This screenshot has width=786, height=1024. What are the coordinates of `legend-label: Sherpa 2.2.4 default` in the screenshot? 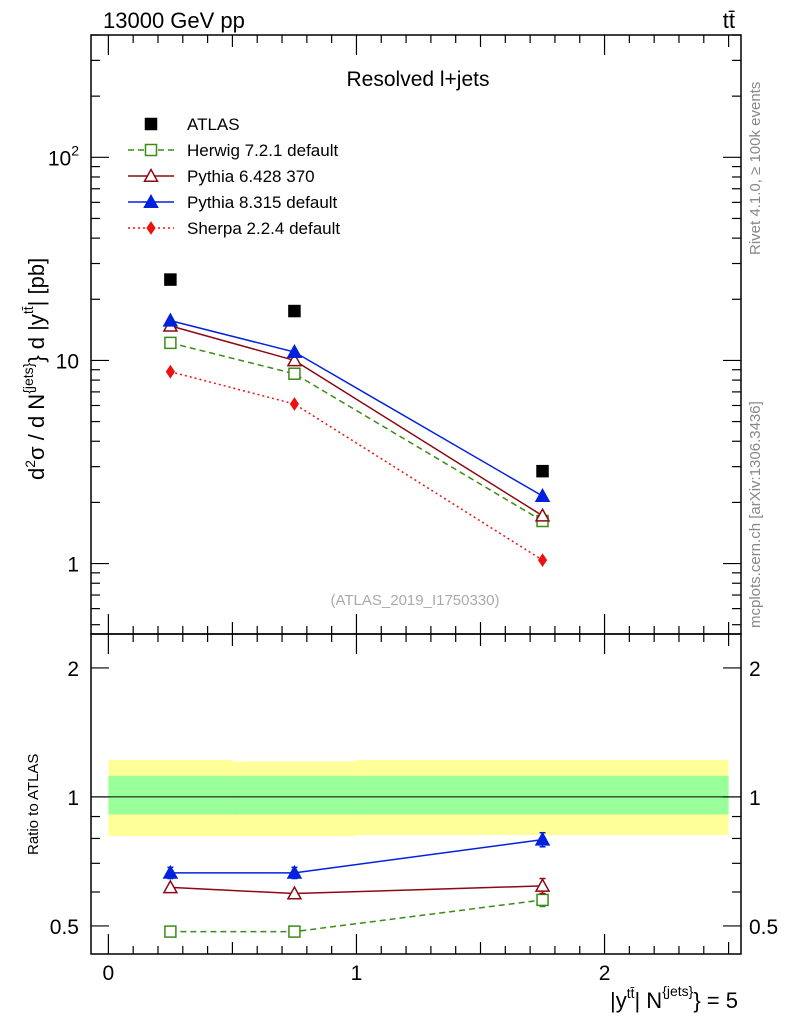 It's located at (263, 228).